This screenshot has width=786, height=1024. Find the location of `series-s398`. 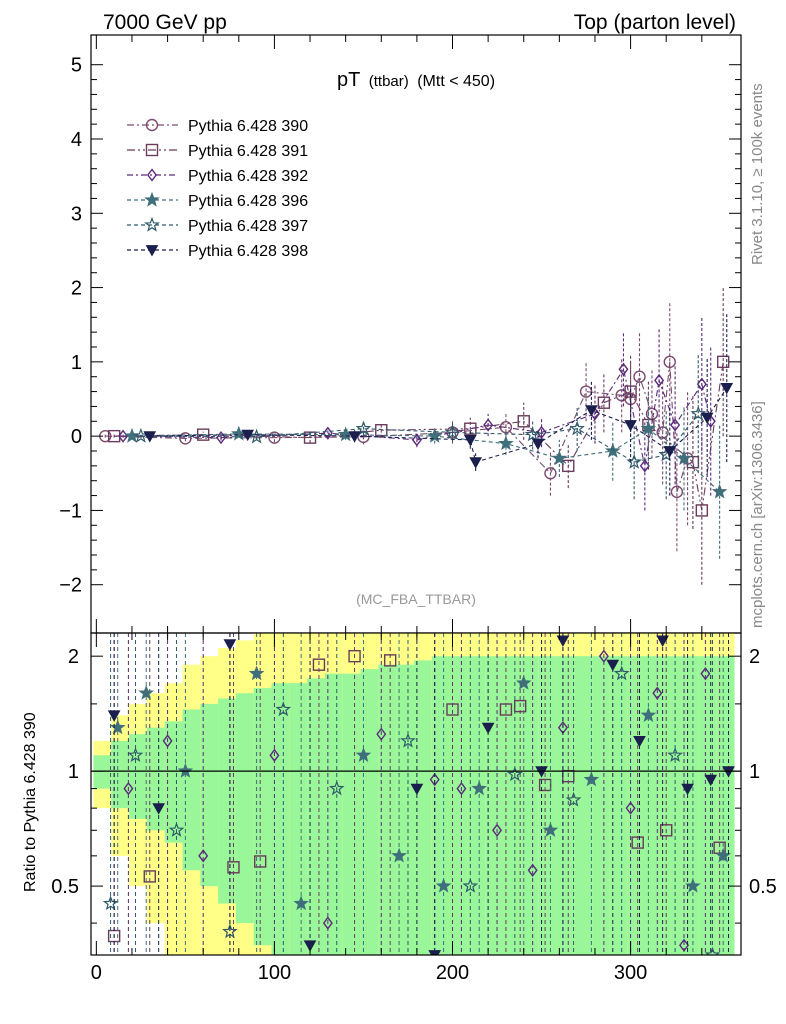

series-s398 is located at coordinates (438, 404).